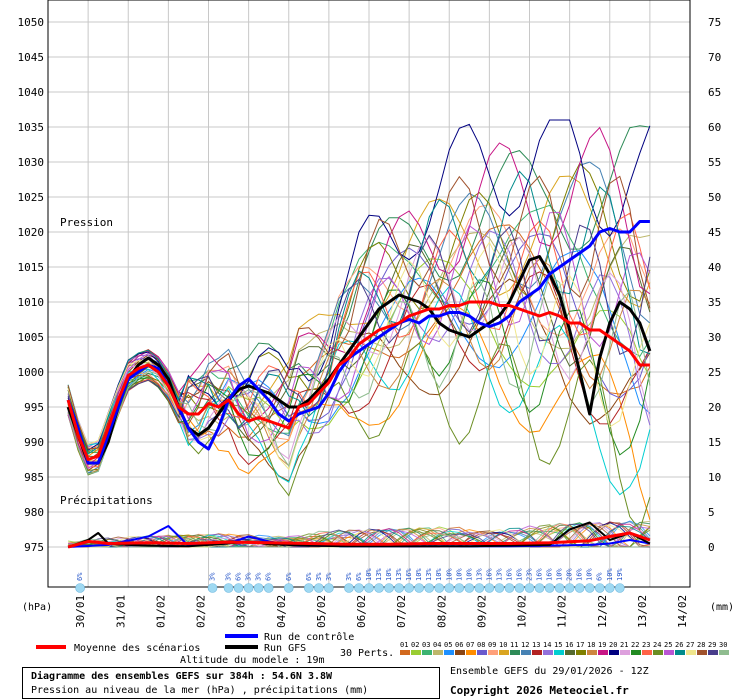 The width and height of the screenshot is (740, 700). I want to click on x-tick-label: 02/02, so click(201, 611).